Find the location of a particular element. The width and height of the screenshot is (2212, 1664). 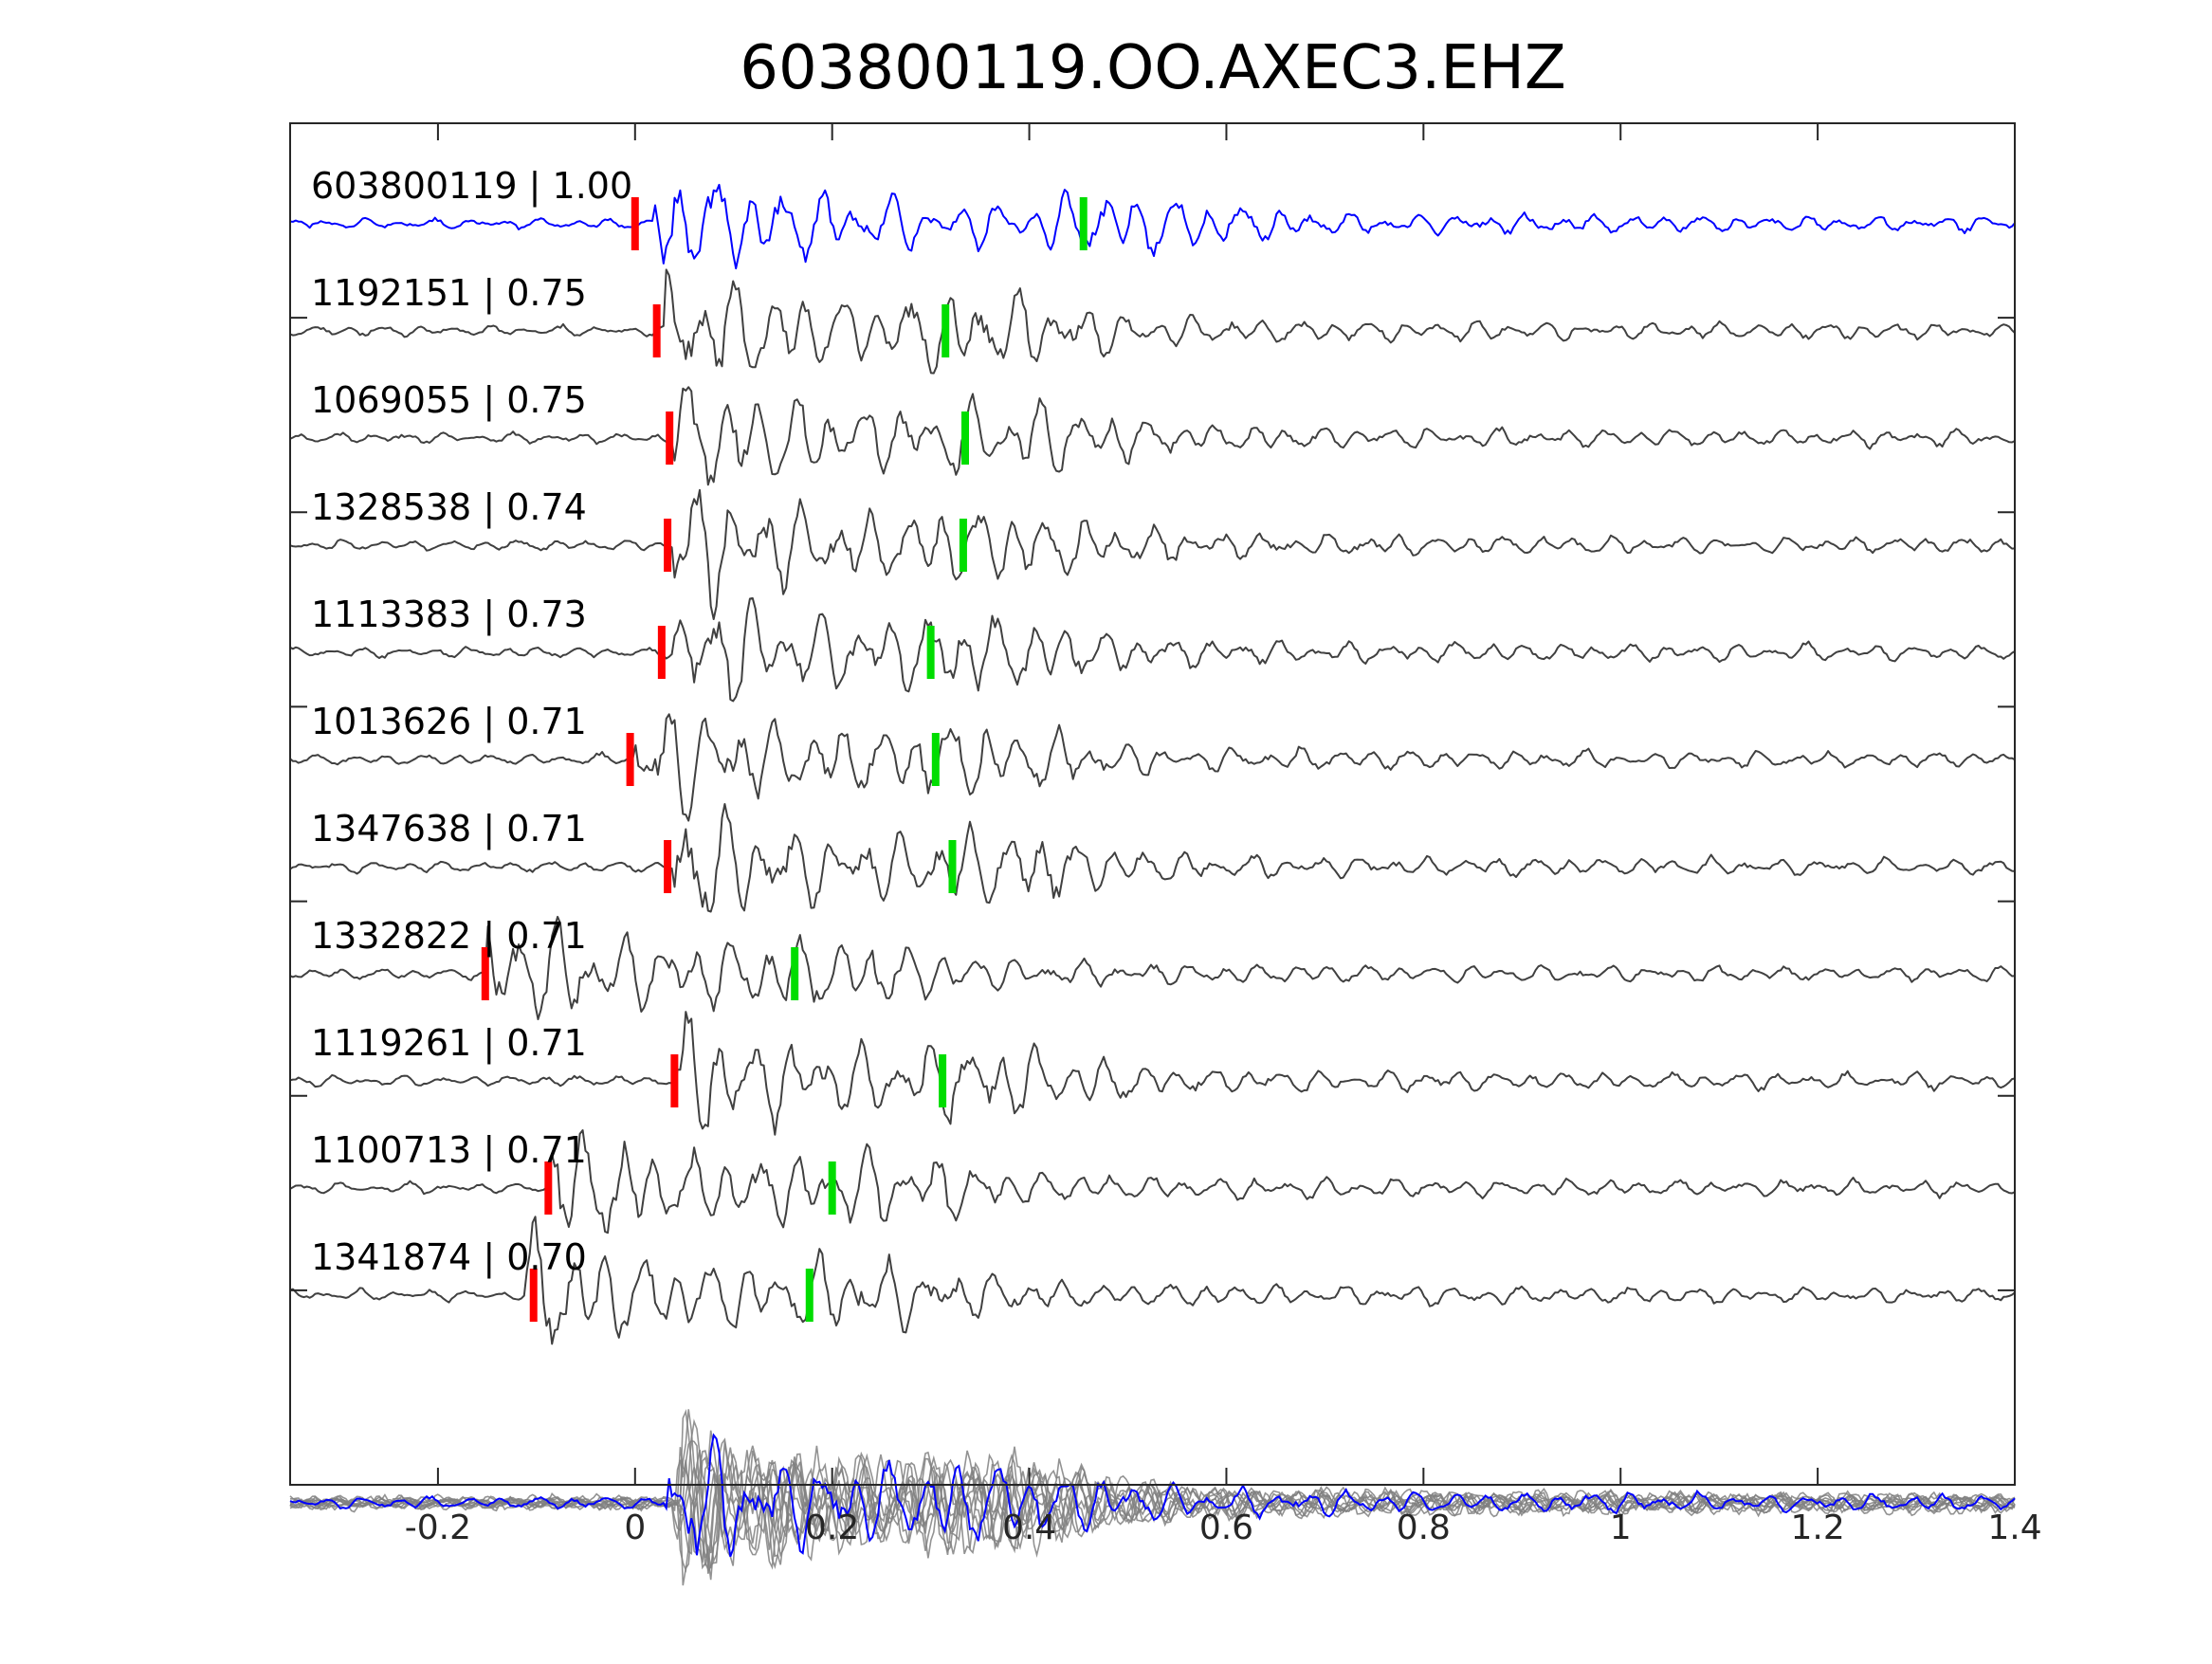

x-tick-label: 0.6 is located at coordinates (1226, 1528).